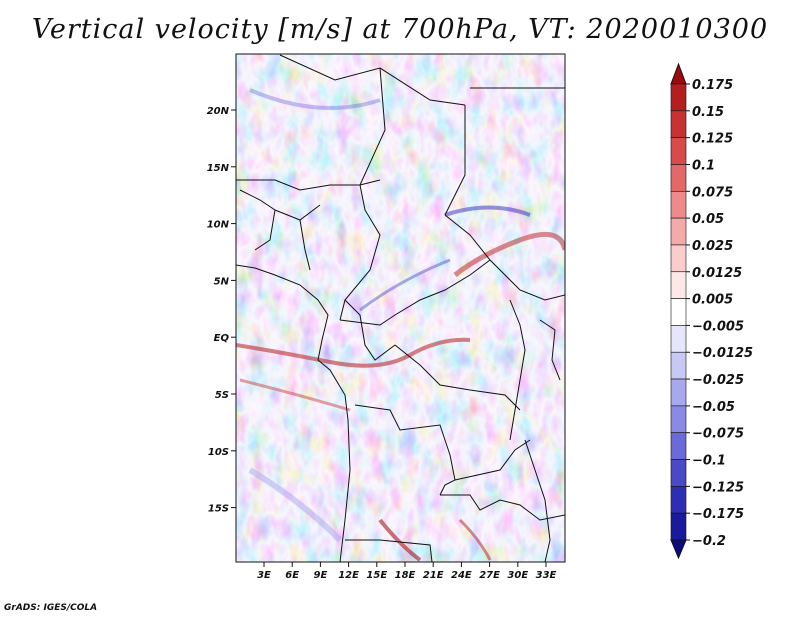 The image size is (800, 622). I want to click on colorbar-label: −0.0125, so click(722, 353).